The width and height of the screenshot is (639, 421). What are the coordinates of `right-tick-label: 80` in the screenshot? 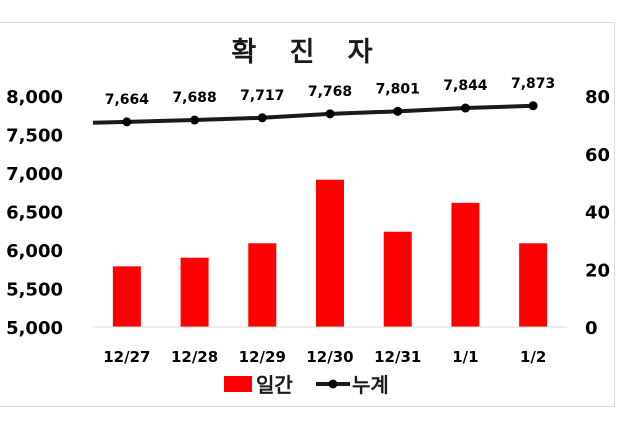 It's located at (597, 97).